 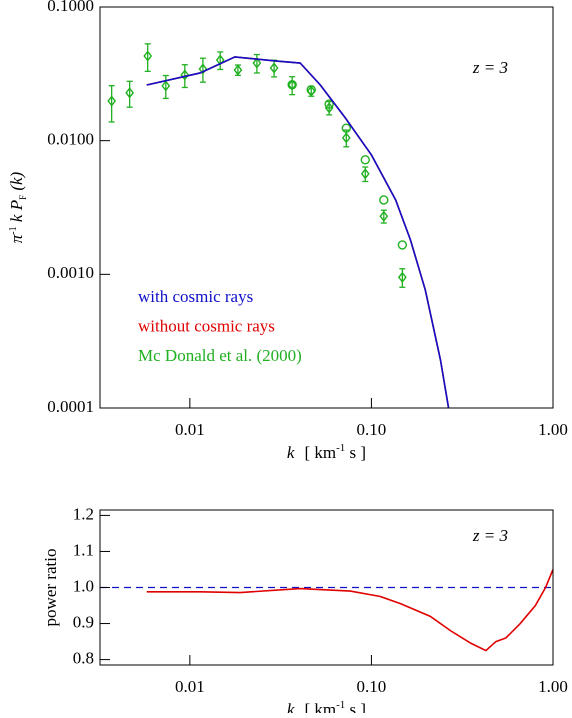 What do you see at coordinates (16, 218) in the screenshot?
I see `y-label-part: k` at bounding box center [16, 218].